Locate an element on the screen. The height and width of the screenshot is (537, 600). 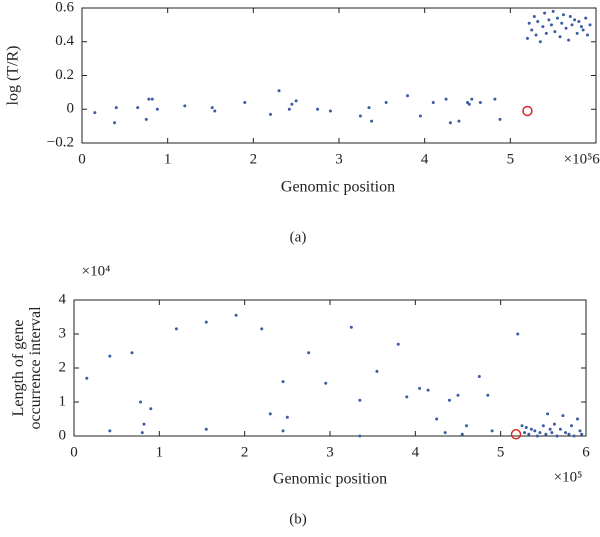
y-tick-label: 0.2 is located at coordinates (64, 75).